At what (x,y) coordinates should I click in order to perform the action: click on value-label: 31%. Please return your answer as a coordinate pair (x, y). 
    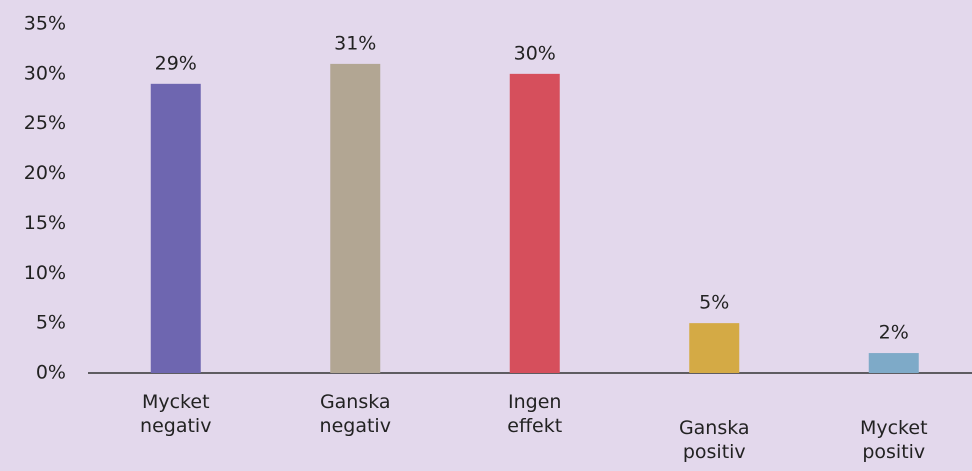
    Looking at the image, I should click on (355, 43).